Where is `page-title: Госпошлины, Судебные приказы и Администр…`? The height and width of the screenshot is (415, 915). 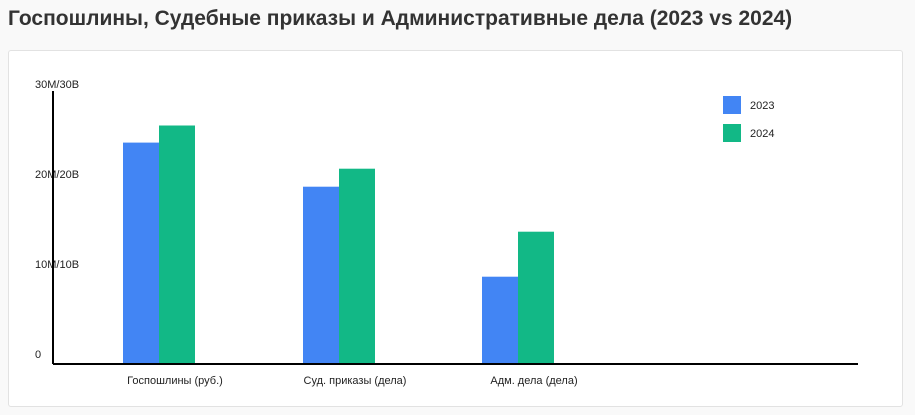
page-title: Госпошлины, Судебные приказы и Администр… is located at coordinates (400, 18).